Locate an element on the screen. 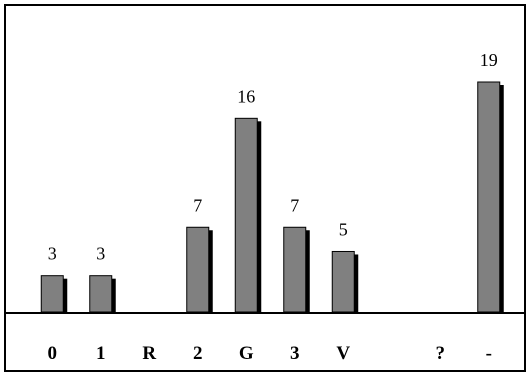 The height and width of the screenshot is (376, 532). category-label: R is located at coordinates (149, 353).